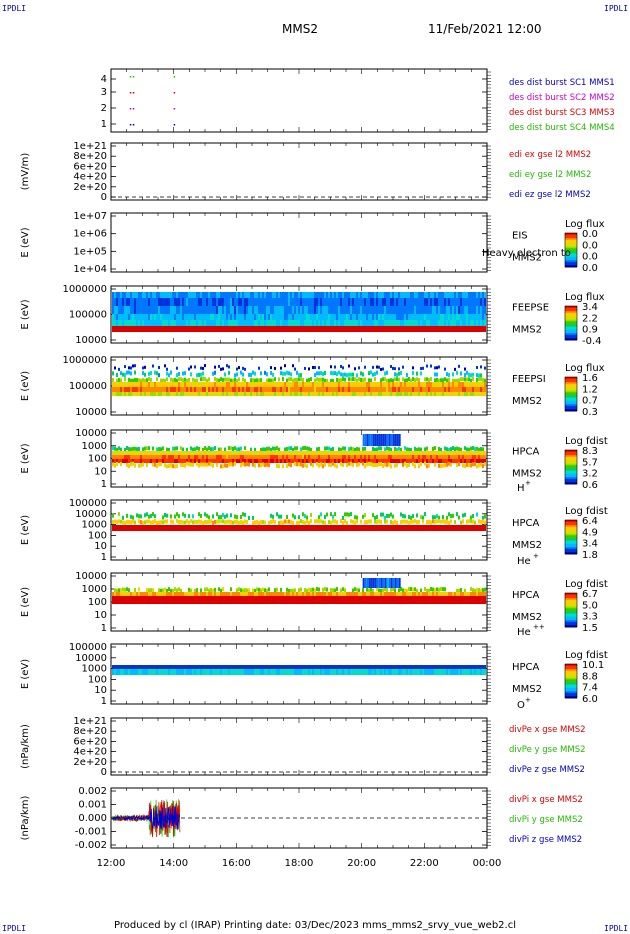  I want to click on spacecraft-title: MMS2, so click(300, 29).